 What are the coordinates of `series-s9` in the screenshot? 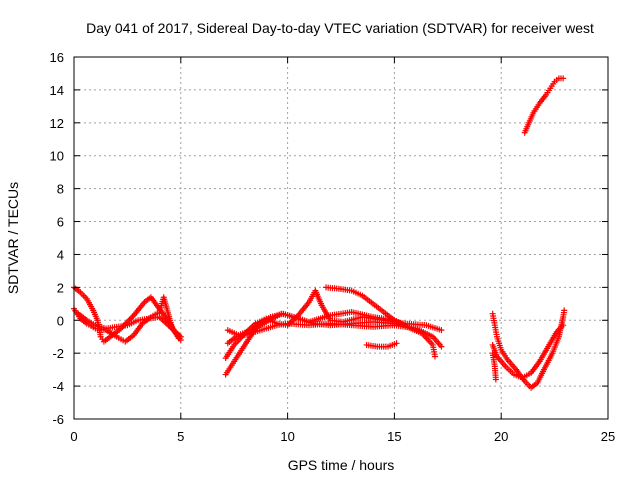 It's located at (381, 345).